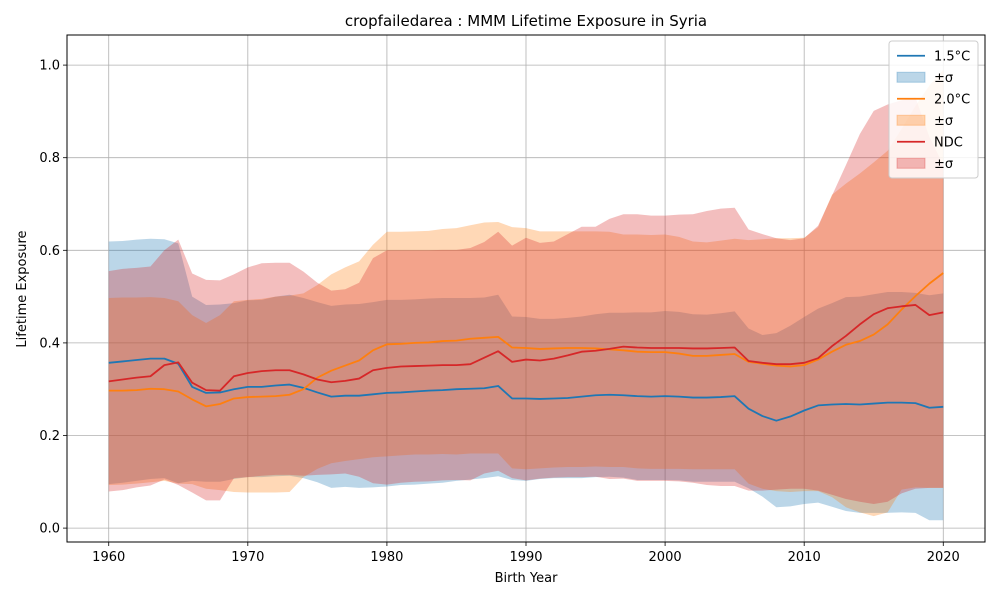 This screenshot has width=1000, height=600. I want to click on legend-entry-label: 1.5°C, so click(952, 56).